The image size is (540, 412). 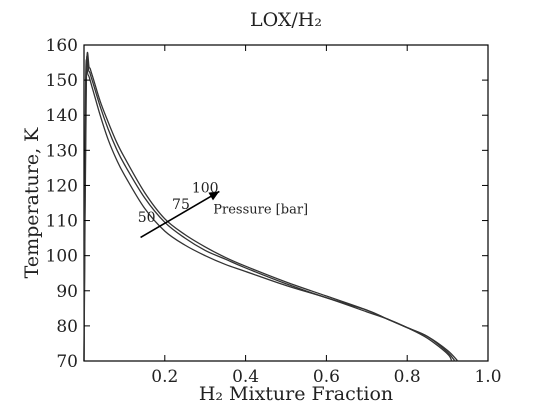 What do you see at coordinates (407, 377) in the screenshot?
I see `x-tick-label: 0.8` at bounding box center [407, 377].